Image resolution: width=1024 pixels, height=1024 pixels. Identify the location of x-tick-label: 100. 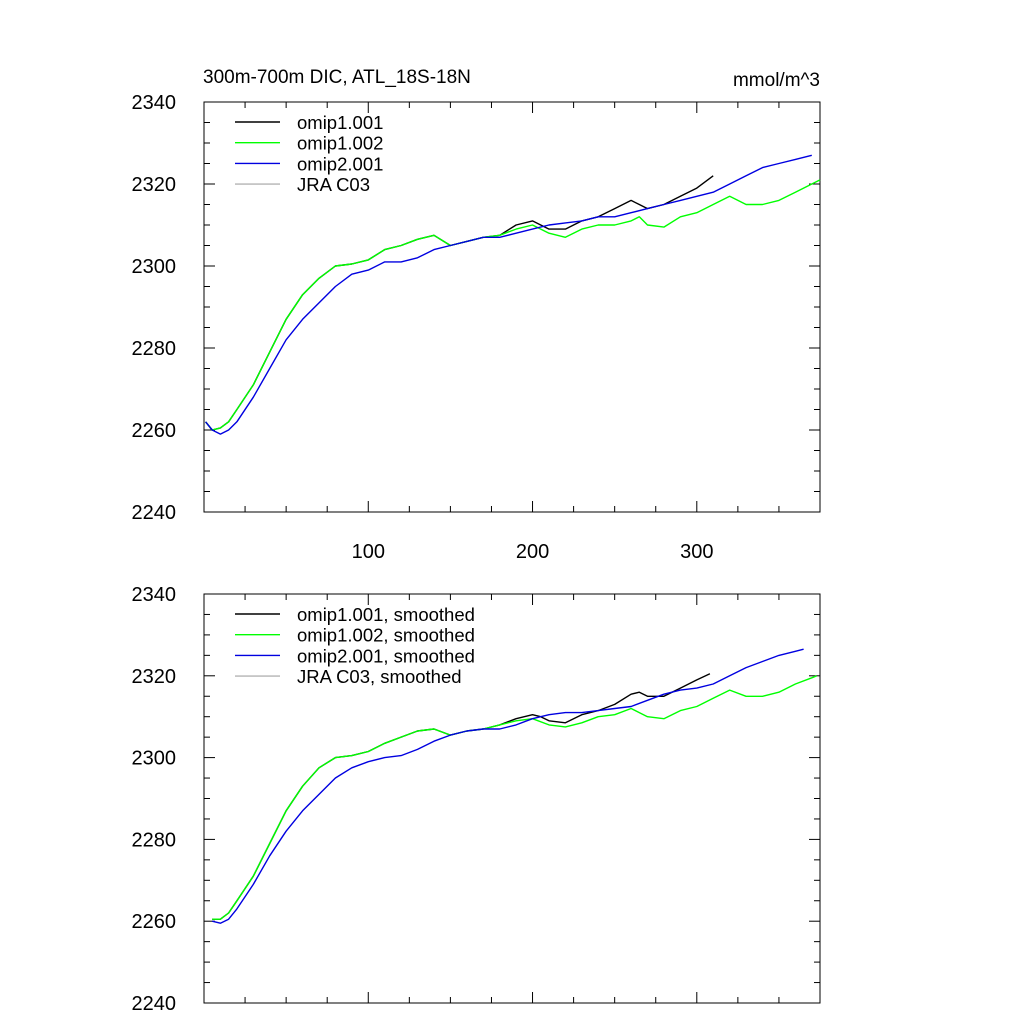
(368, 552).